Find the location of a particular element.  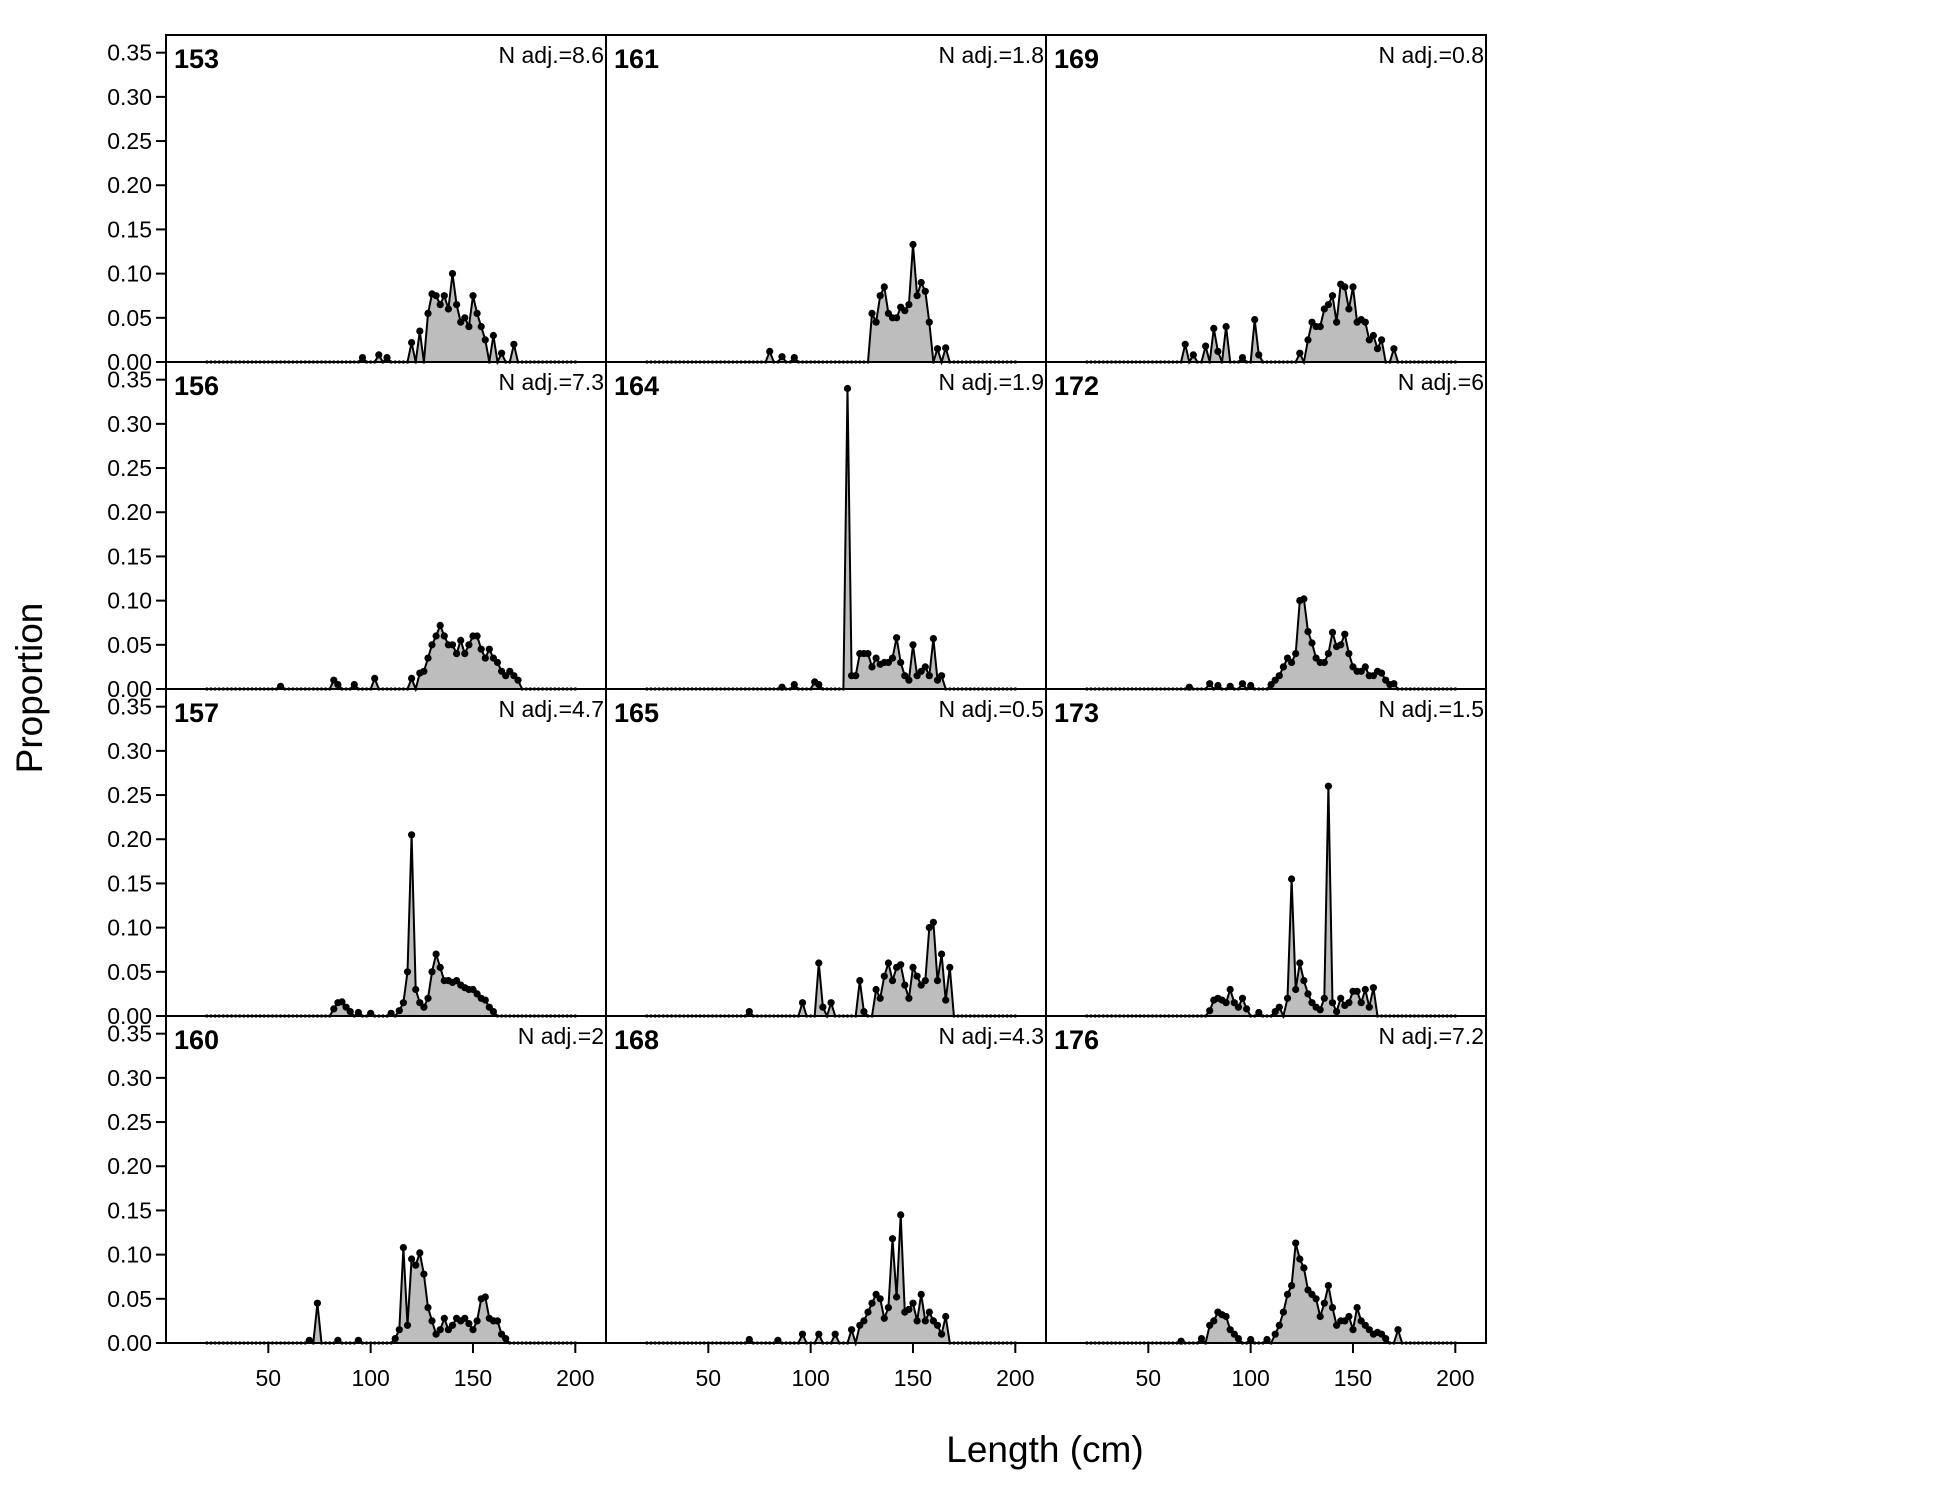

y-tick-label: 0.10 is located at coordinates (129, 928).